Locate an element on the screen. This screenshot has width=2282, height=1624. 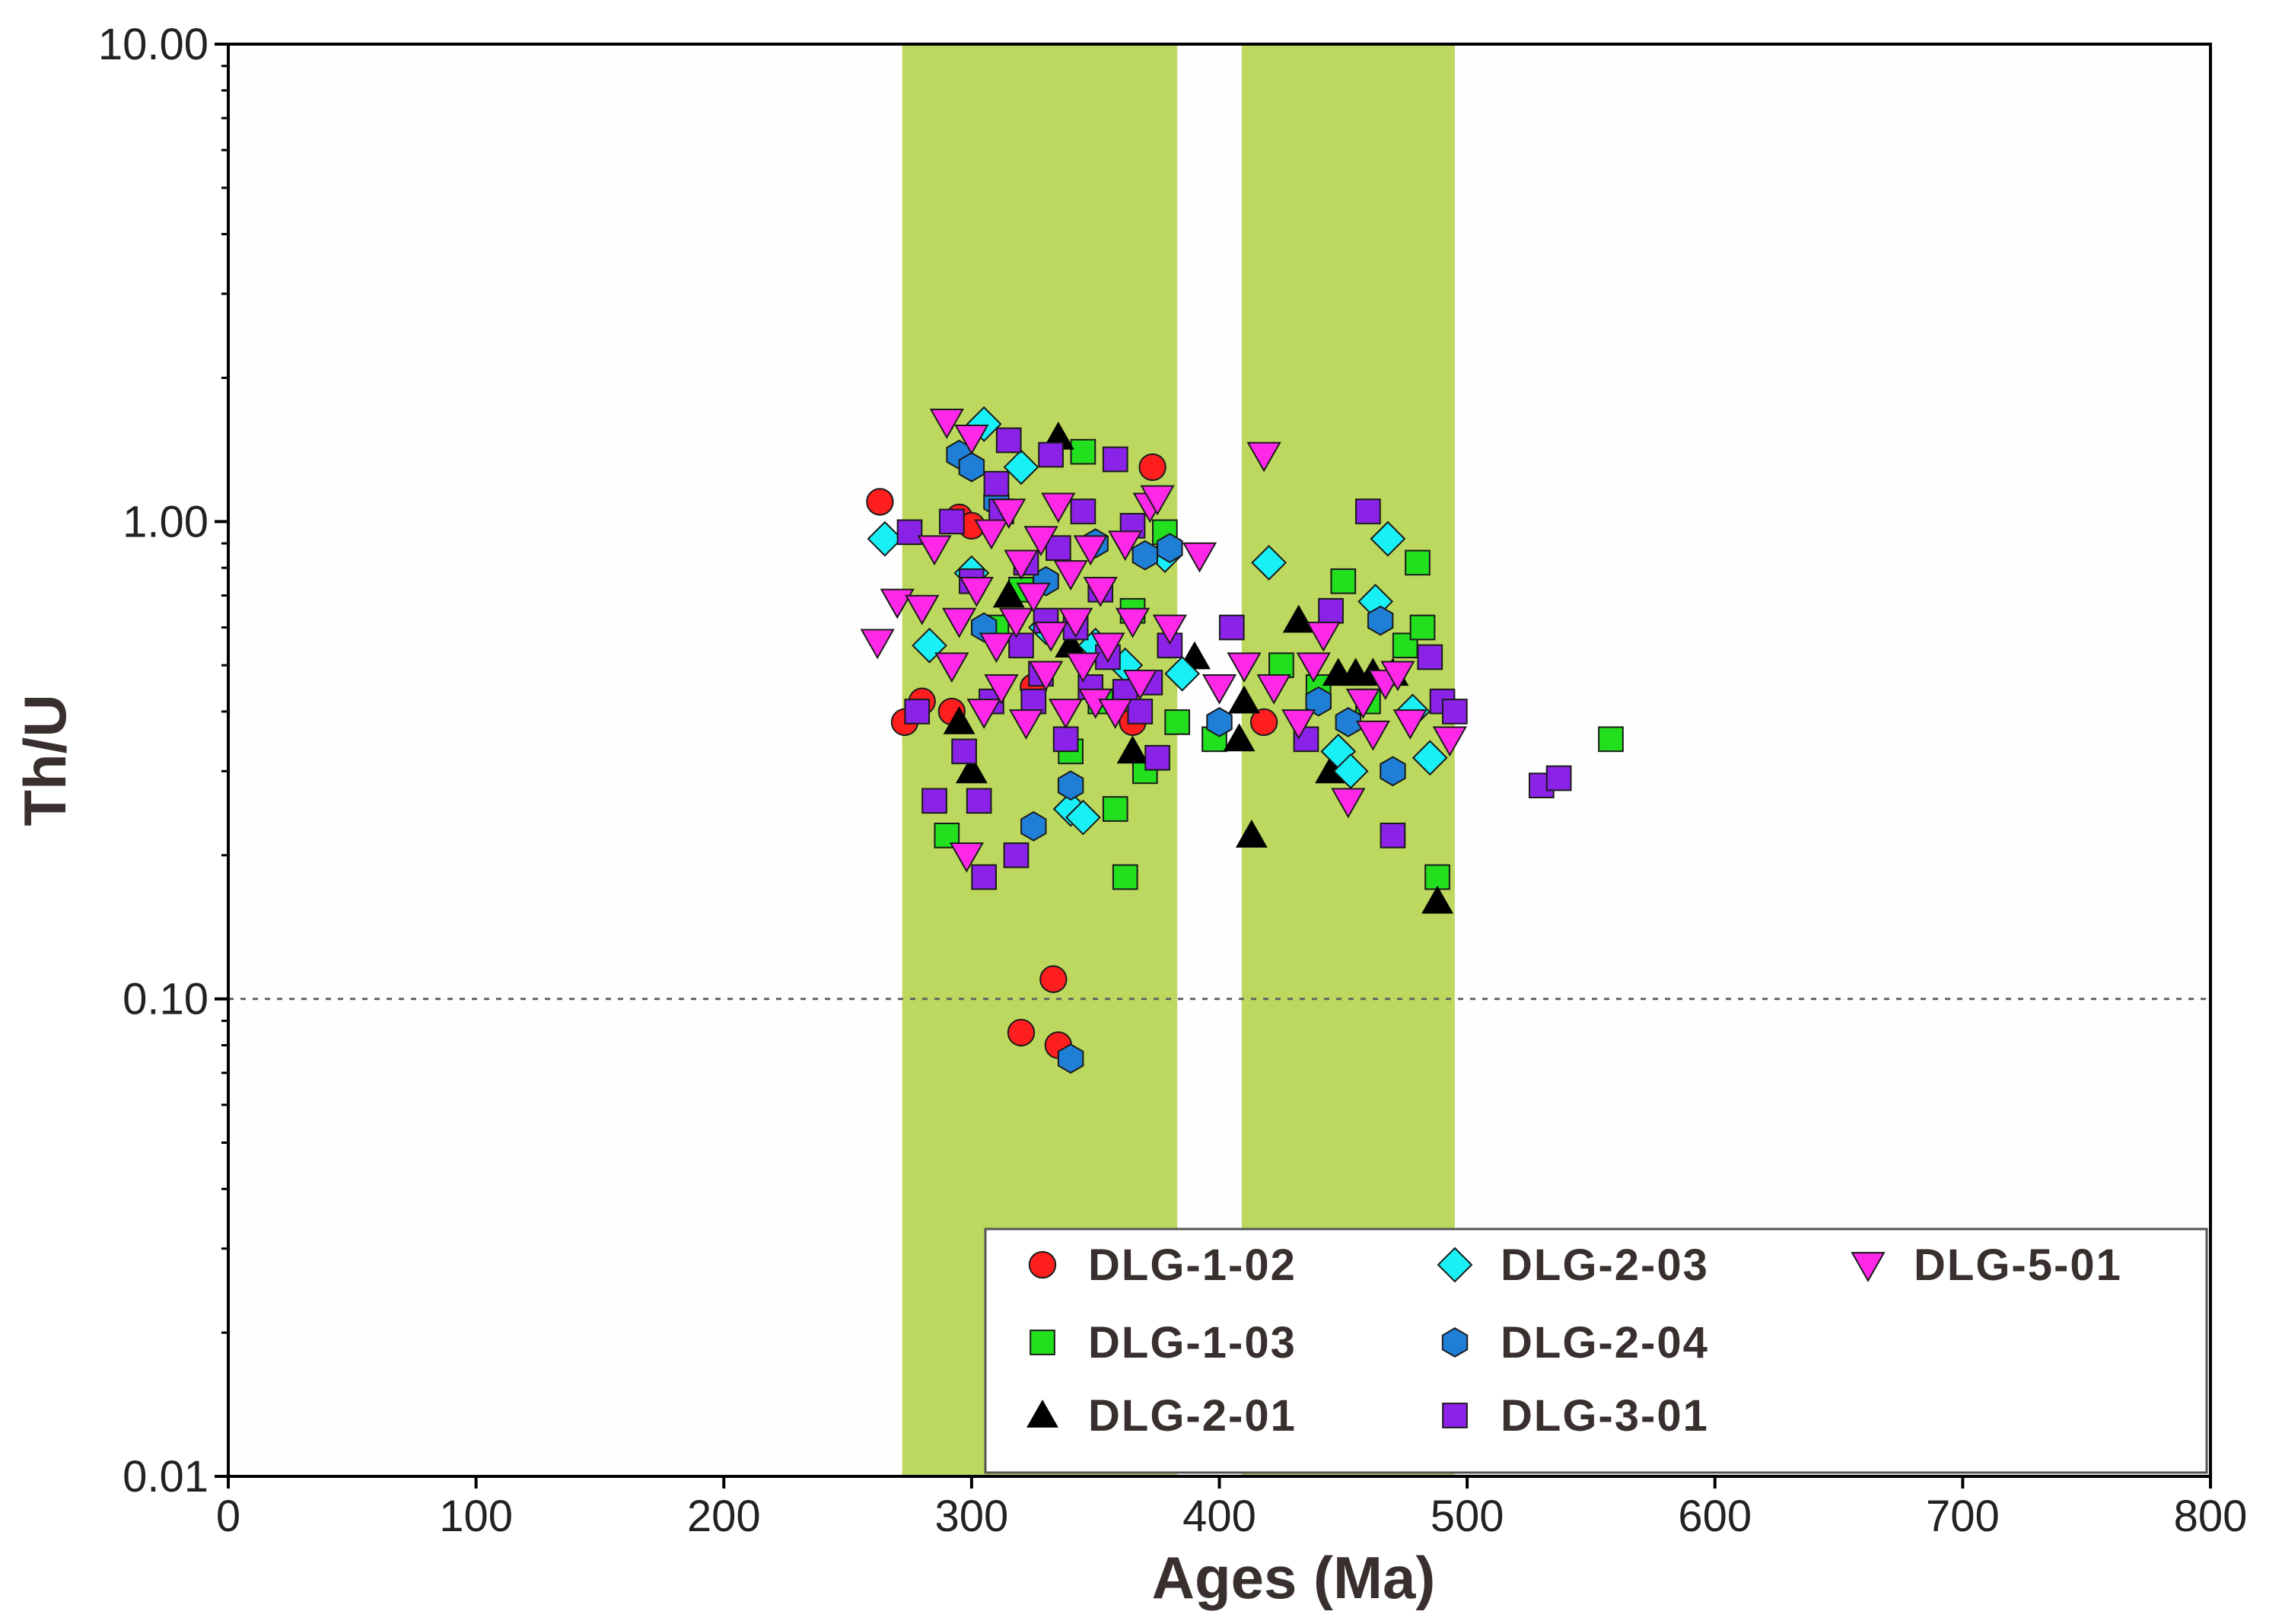
data-points is located at coordinates (1242, 740).